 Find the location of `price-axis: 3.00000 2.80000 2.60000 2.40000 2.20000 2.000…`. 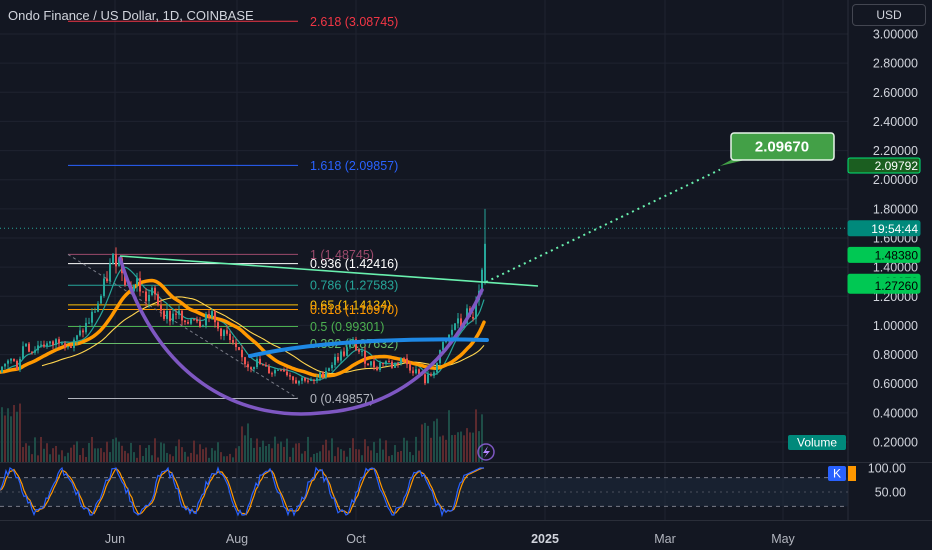

price-axis: 3.00000 2.80000 2.60000 2.40000 2.20000 2.000… is located at coordinates (874, 264).